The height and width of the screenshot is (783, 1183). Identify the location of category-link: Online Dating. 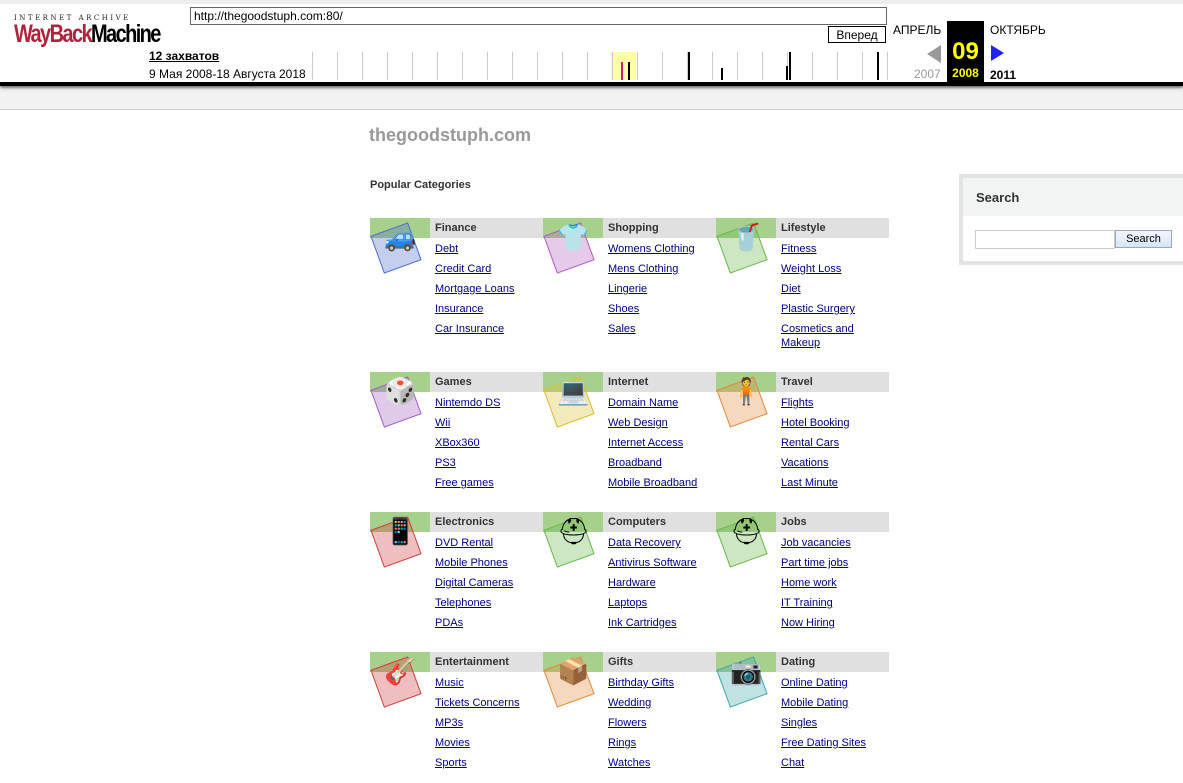
(814, 683).